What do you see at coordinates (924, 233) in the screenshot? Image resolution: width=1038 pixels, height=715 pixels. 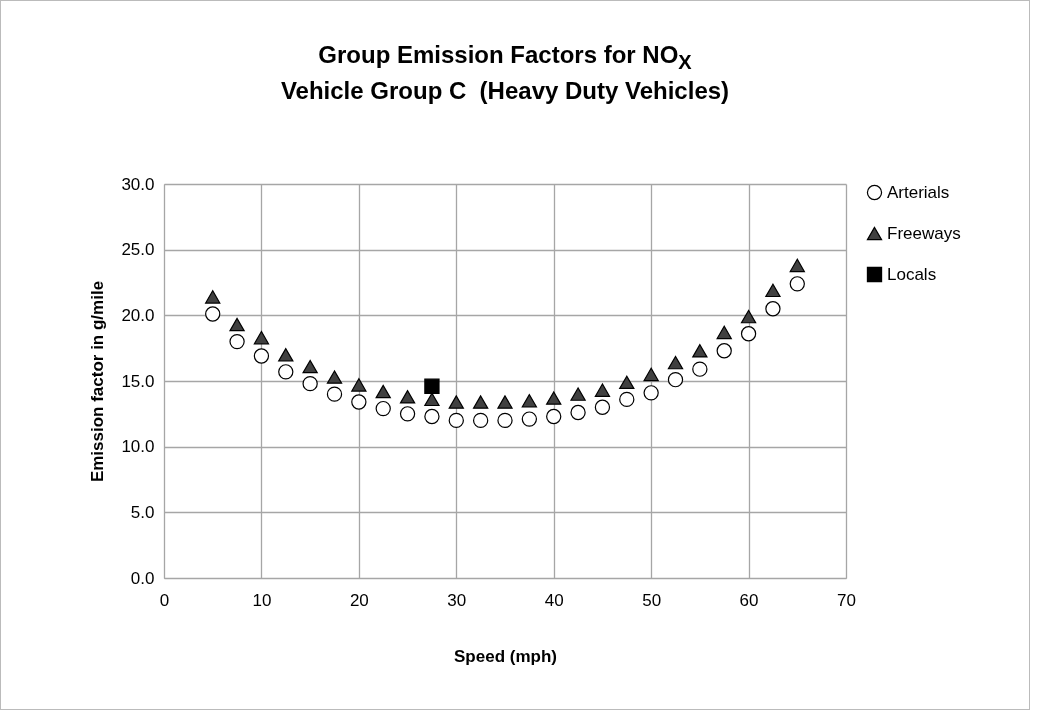 I see `legend-label: Freeways` at bounding box center [924, 233].